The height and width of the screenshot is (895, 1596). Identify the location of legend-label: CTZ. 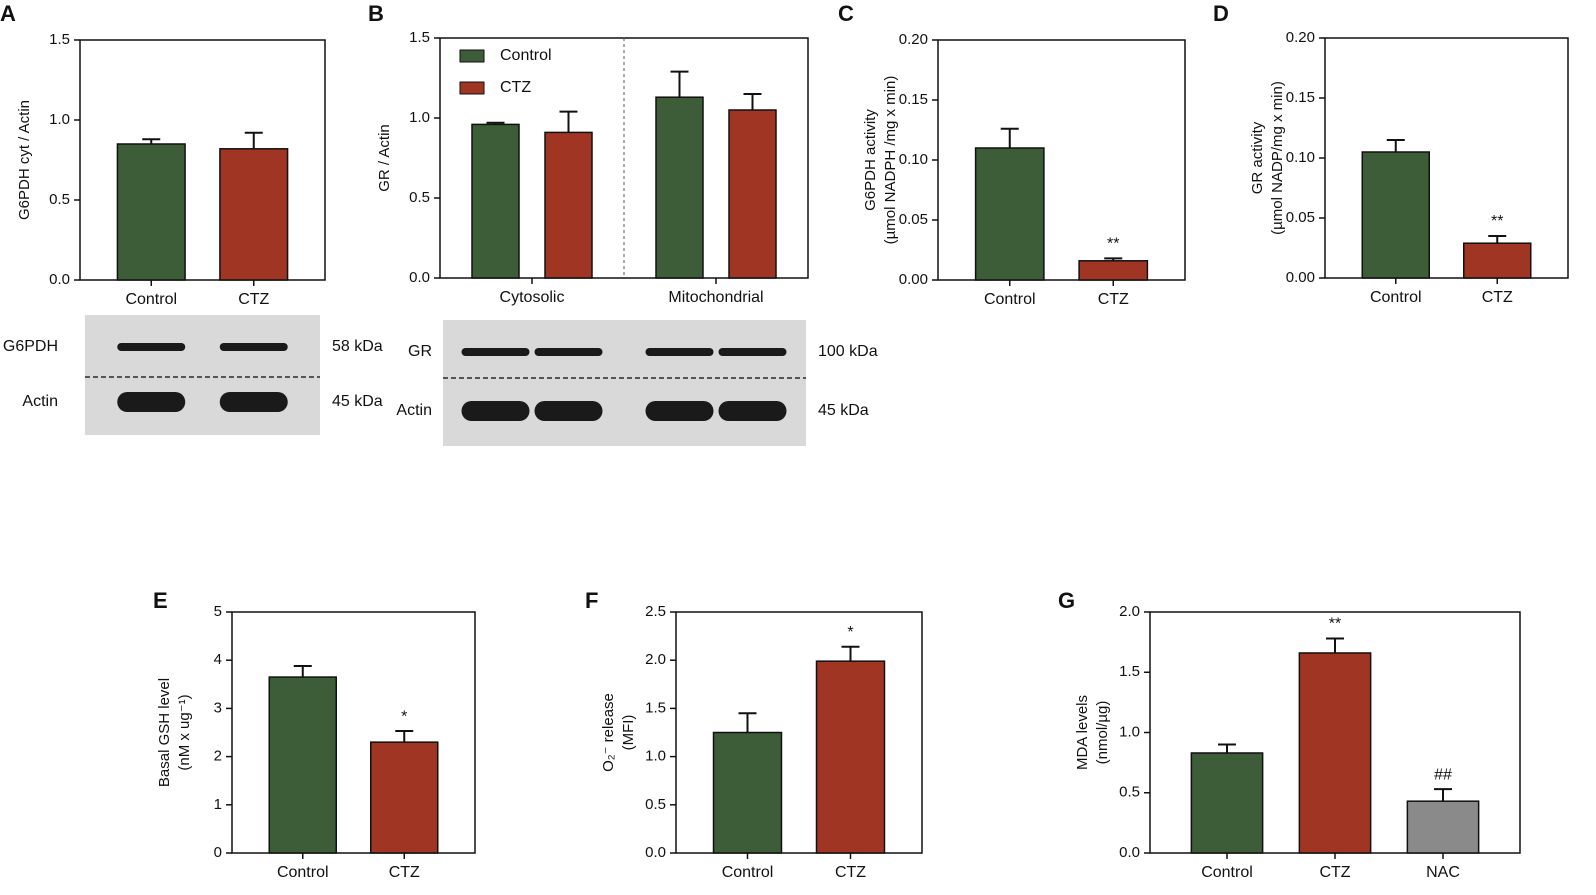
(515, 87).